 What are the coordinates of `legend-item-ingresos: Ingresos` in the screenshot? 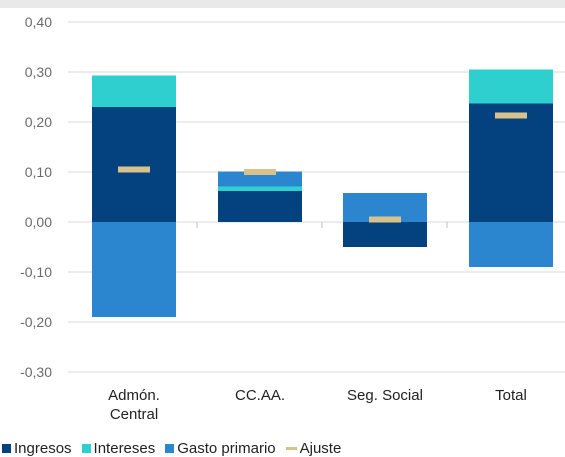 It's located at (37, 448).